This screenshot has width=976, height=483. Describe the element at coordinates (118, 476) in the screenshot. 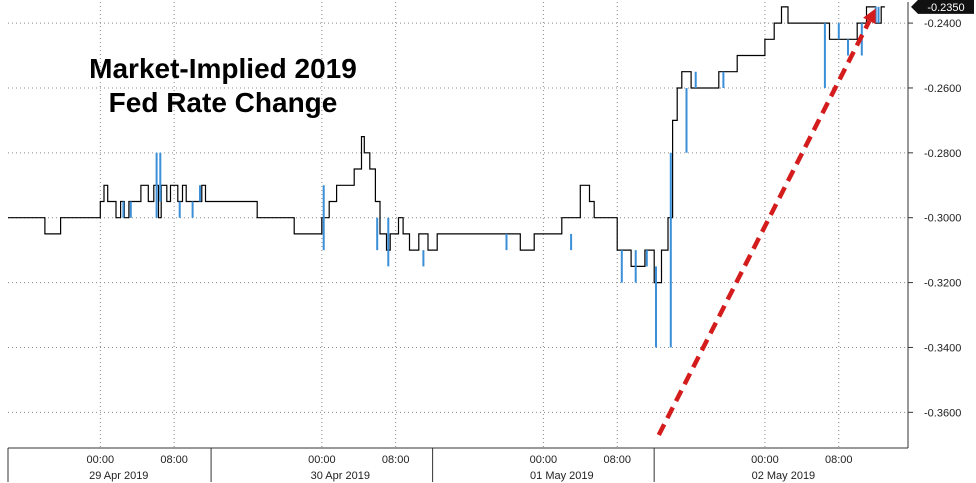

I see `x-date-label: 29 Apr 2019` at that location.